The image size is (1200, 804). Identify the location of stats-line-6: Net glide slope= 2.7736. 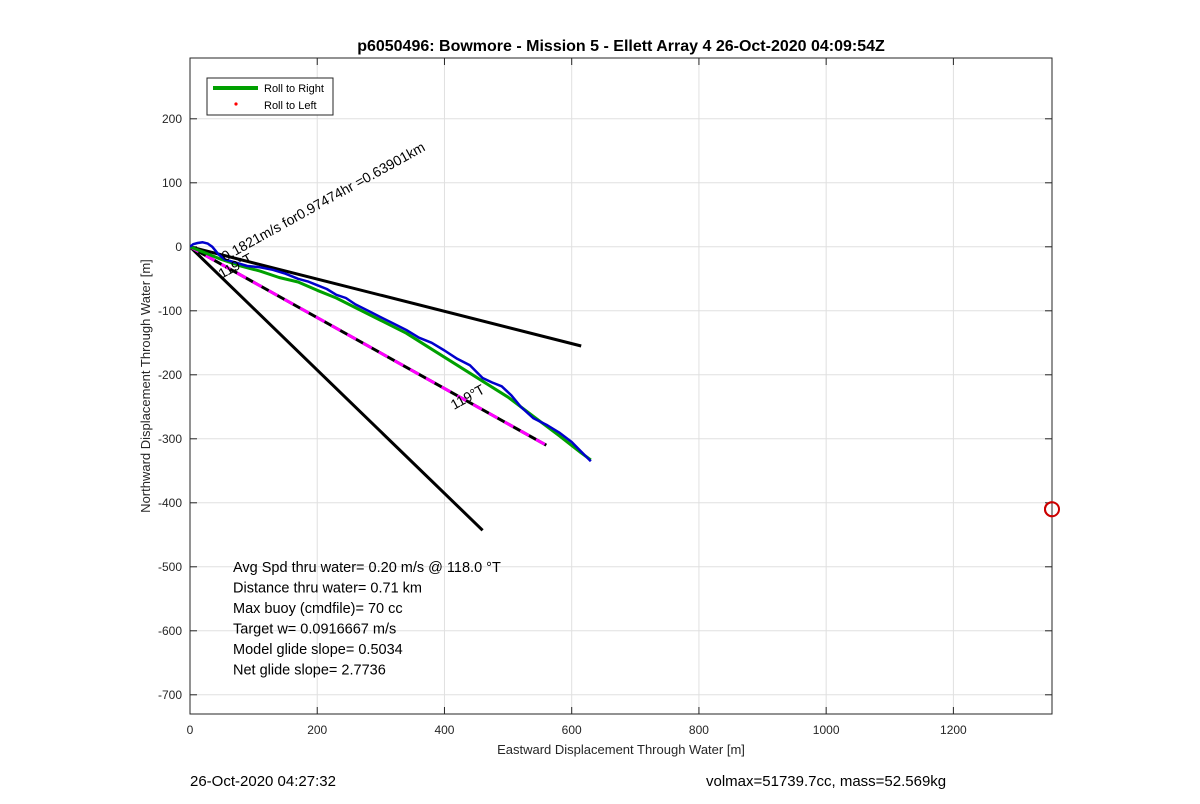
(309, 671).